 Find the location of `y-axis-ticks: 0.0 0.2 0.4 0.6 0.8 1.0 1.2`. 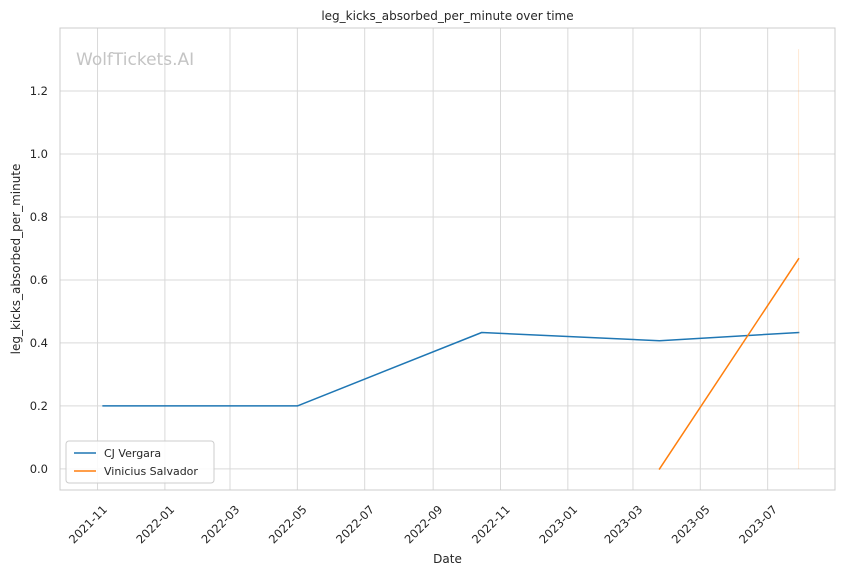

y-axis-ticks: 0.0 0.2 0.4 0.6 0.8 1.0 1.2 is located at coordinates (39, 280).